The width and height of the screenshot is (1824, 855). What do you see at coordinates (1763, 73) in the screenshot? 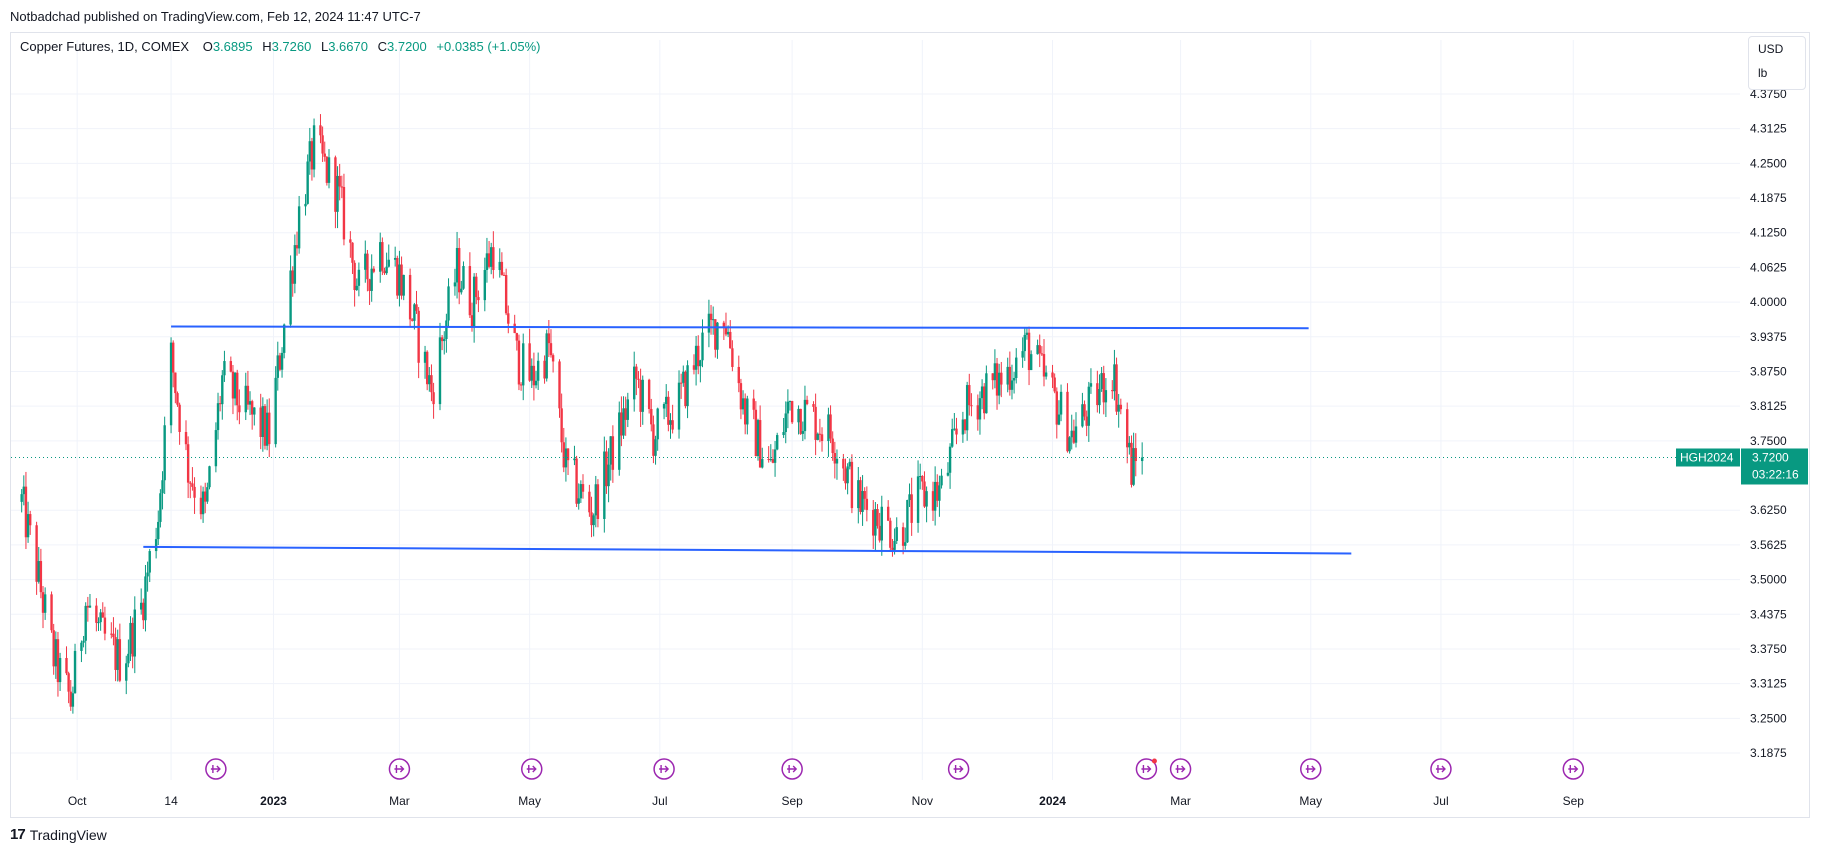
I see `unit-label: lb` at bounding box center [1763, 73].